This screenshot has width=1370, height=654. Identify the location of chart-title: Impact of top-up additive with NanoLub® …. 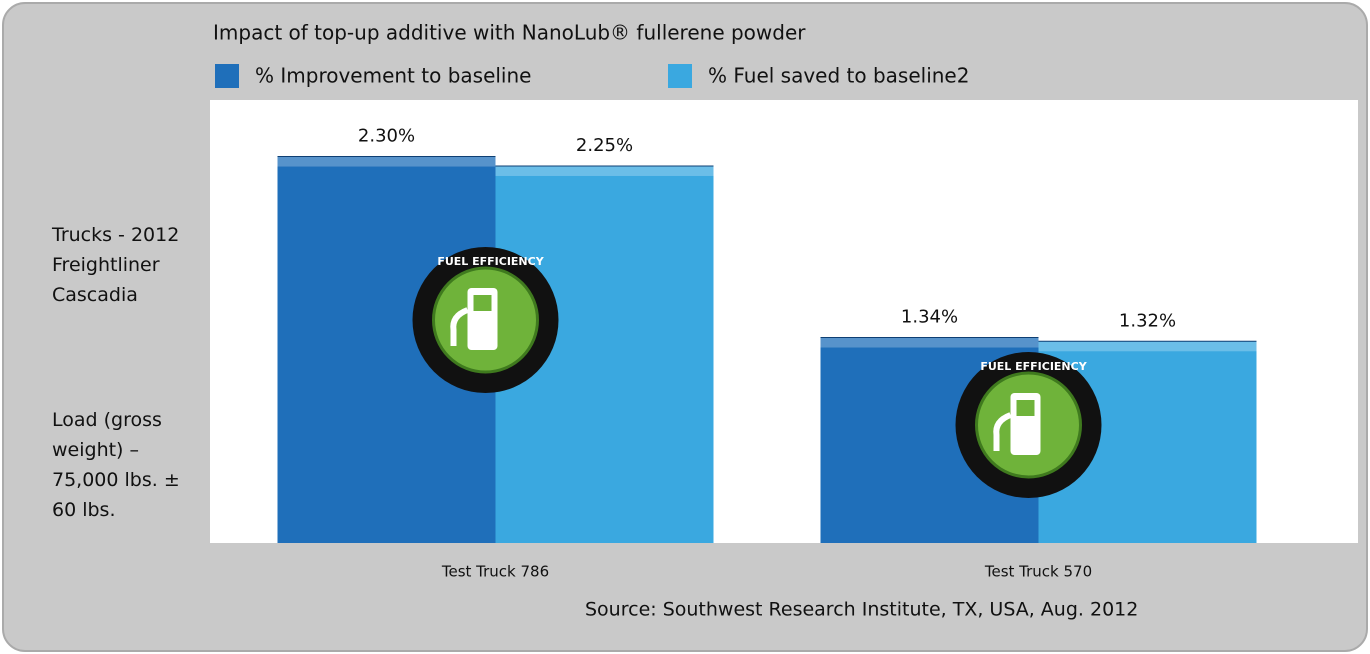
(509, 33).